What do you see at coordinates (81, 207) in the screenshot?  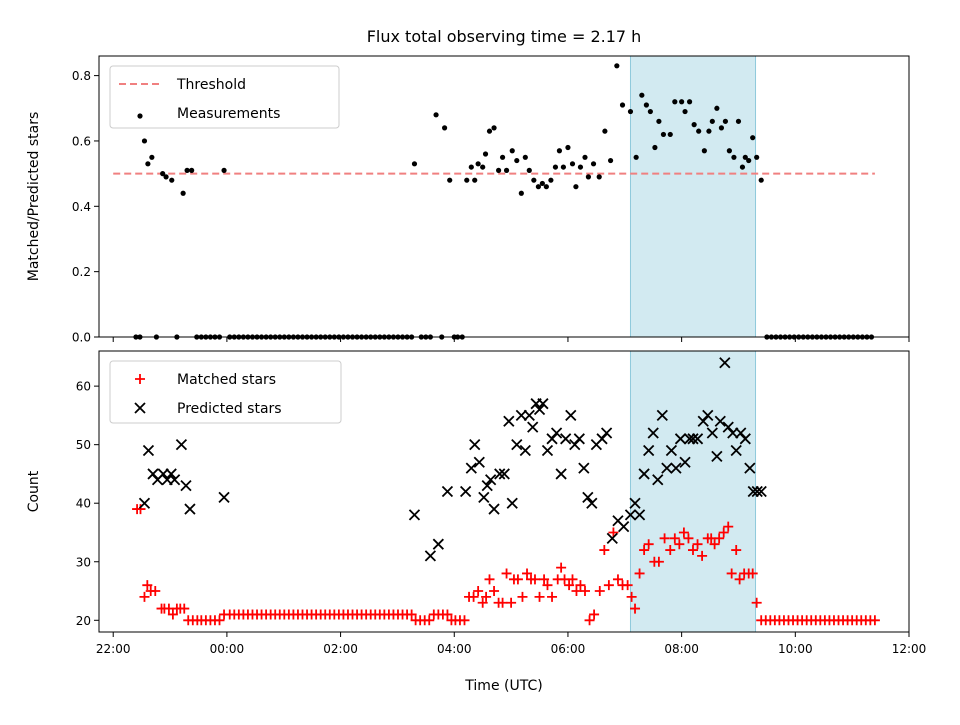 I see `y-tick-label: 0.4` at bounding box center [81, 207].